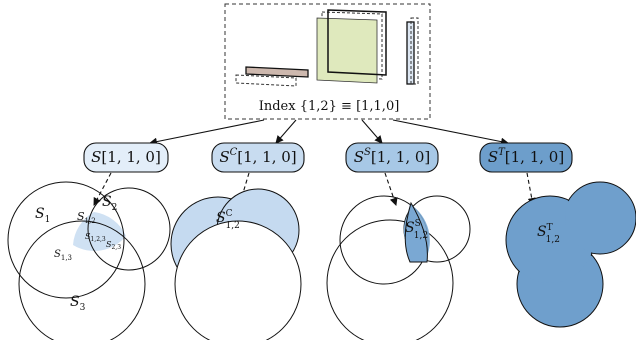 Image resolution: width=636 pixels, height=340 pixels. What do you see at coordinates (238, 280) in the screenshot?
I see `venn-complement-s3` at bounding box center [238, 280].